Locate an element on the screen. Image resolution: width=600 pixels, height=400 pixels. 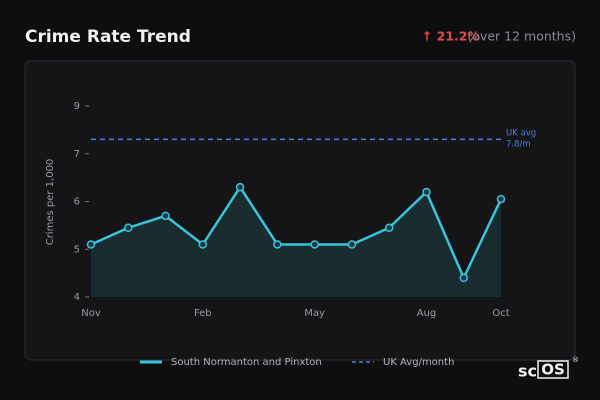
y-tick-label: 4 is located at coordinates (77, 297).